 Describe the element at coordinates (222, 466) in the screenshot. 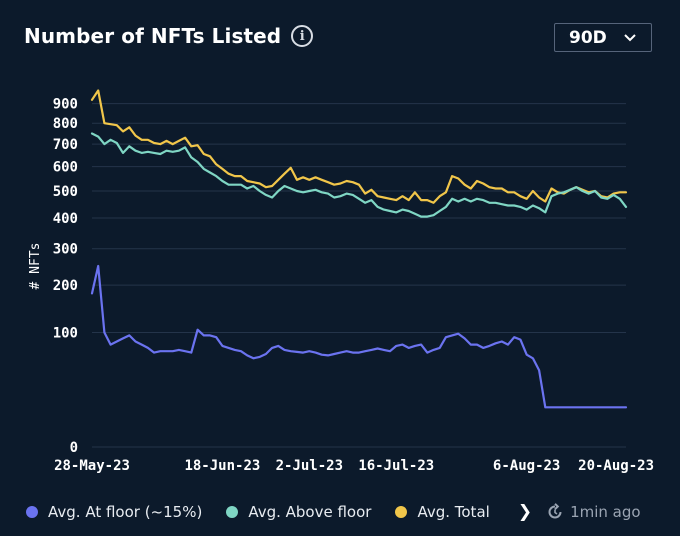

I see `x-tick-label-1: 18-Jun-23` at that location.